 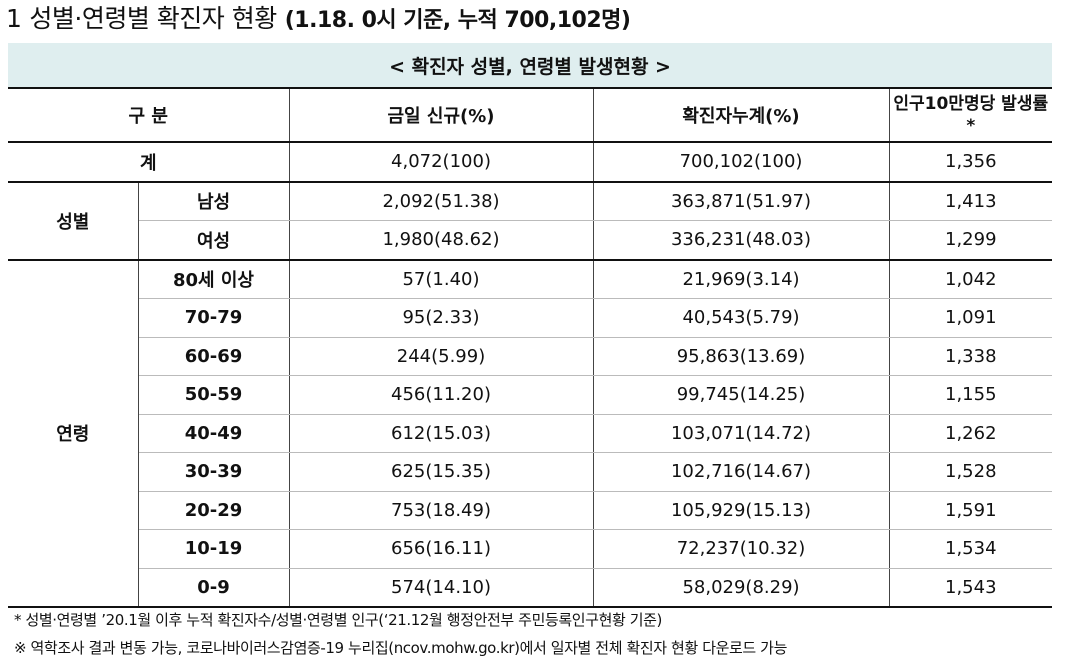 I want to click on cell-cumulative: 21,969(3.14), so click(x=741, y=279).